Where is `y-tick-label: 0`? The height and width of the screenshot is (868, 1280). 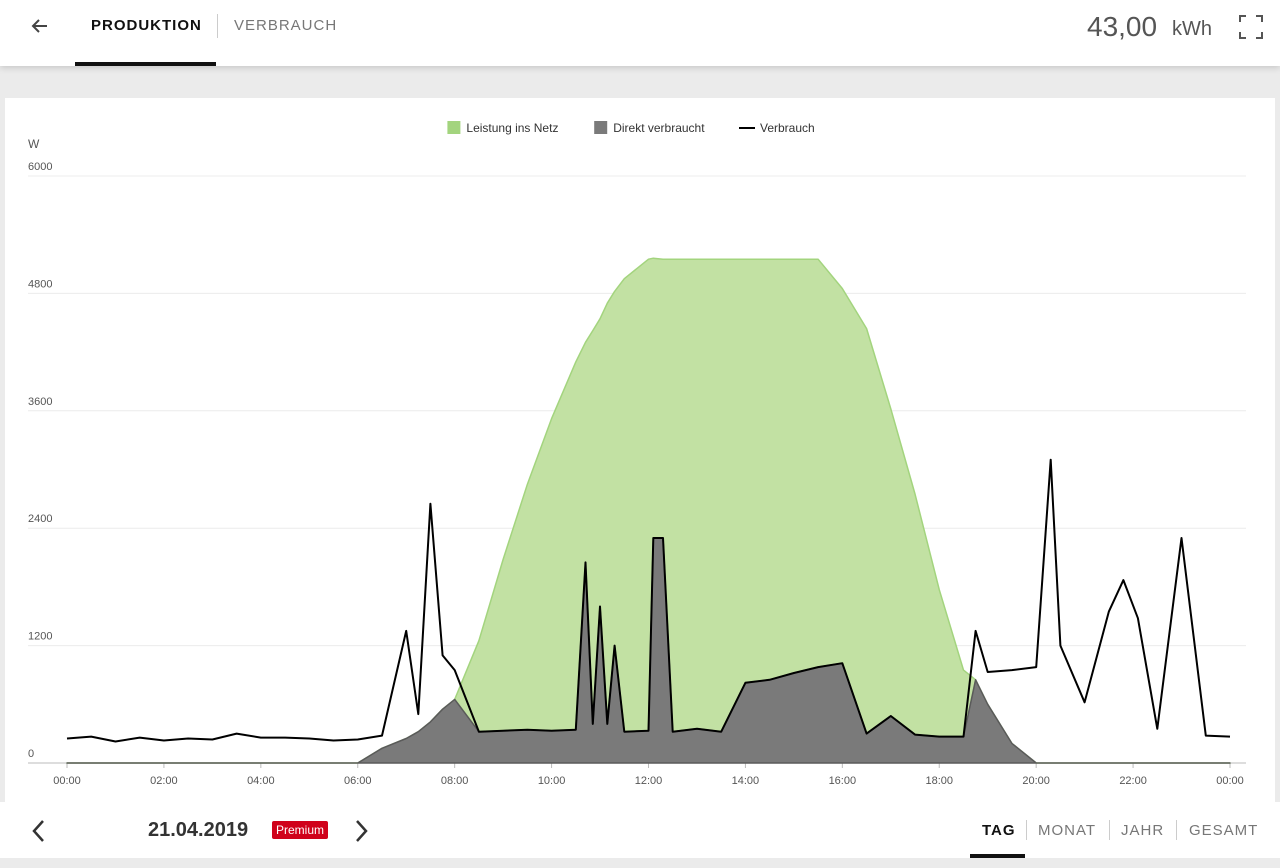 y-tick-label: 0 is located at coordinates (31, 754).